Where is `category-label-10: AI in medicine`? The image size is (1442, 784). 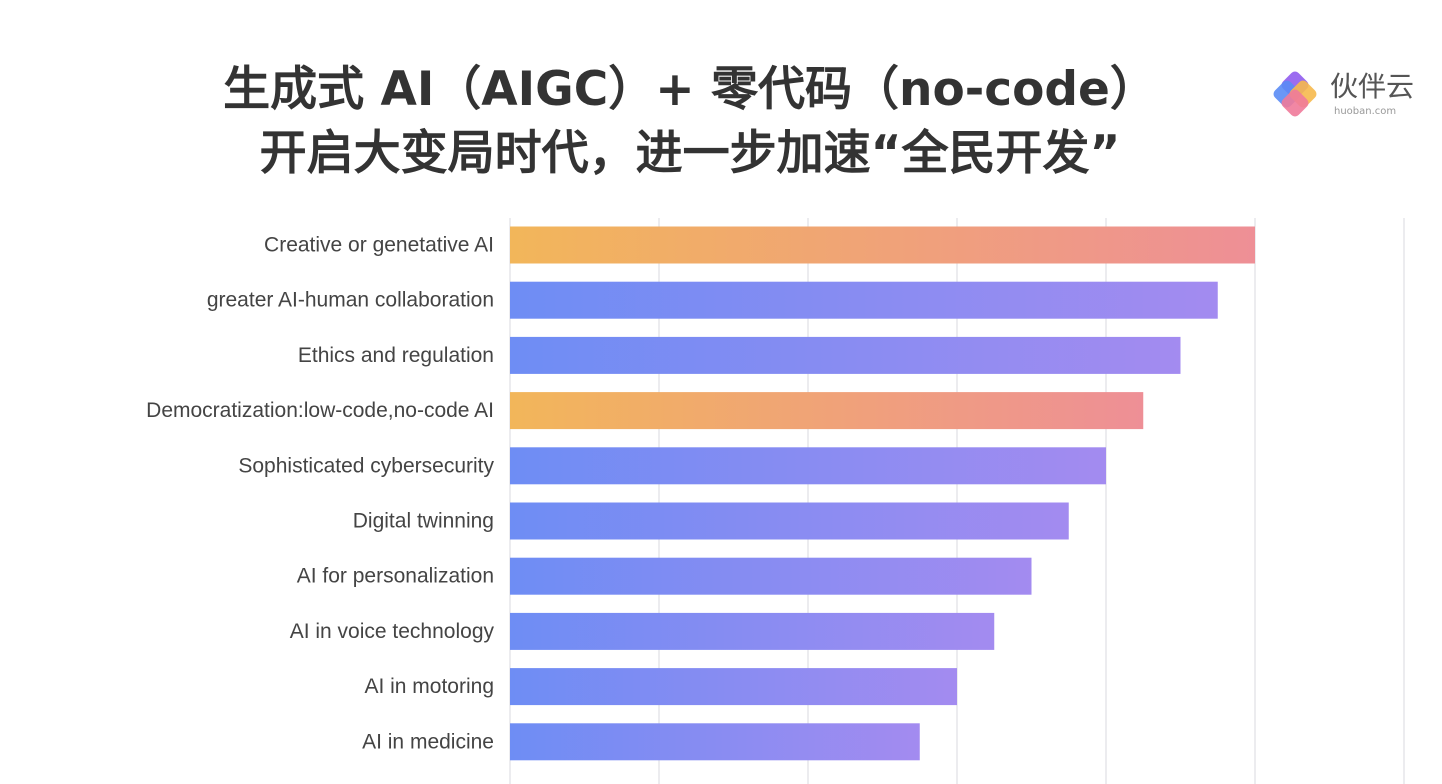
category-label-10: AI in medicine is located at coordinates (428, 741).